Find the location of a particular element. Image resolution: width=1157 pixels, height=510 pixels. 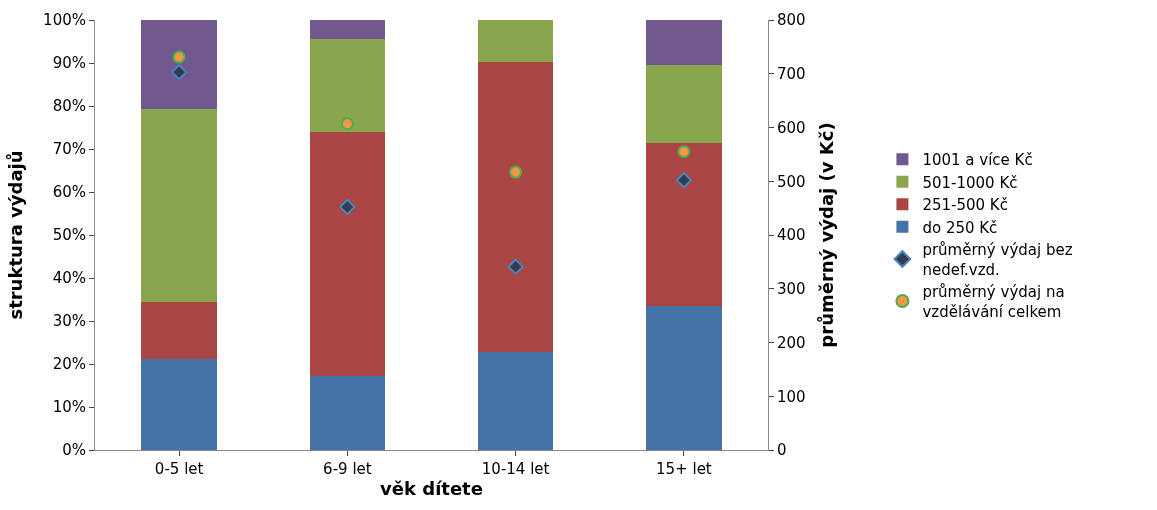

y-tick-label: 60% is located at coordinates (69, 192).